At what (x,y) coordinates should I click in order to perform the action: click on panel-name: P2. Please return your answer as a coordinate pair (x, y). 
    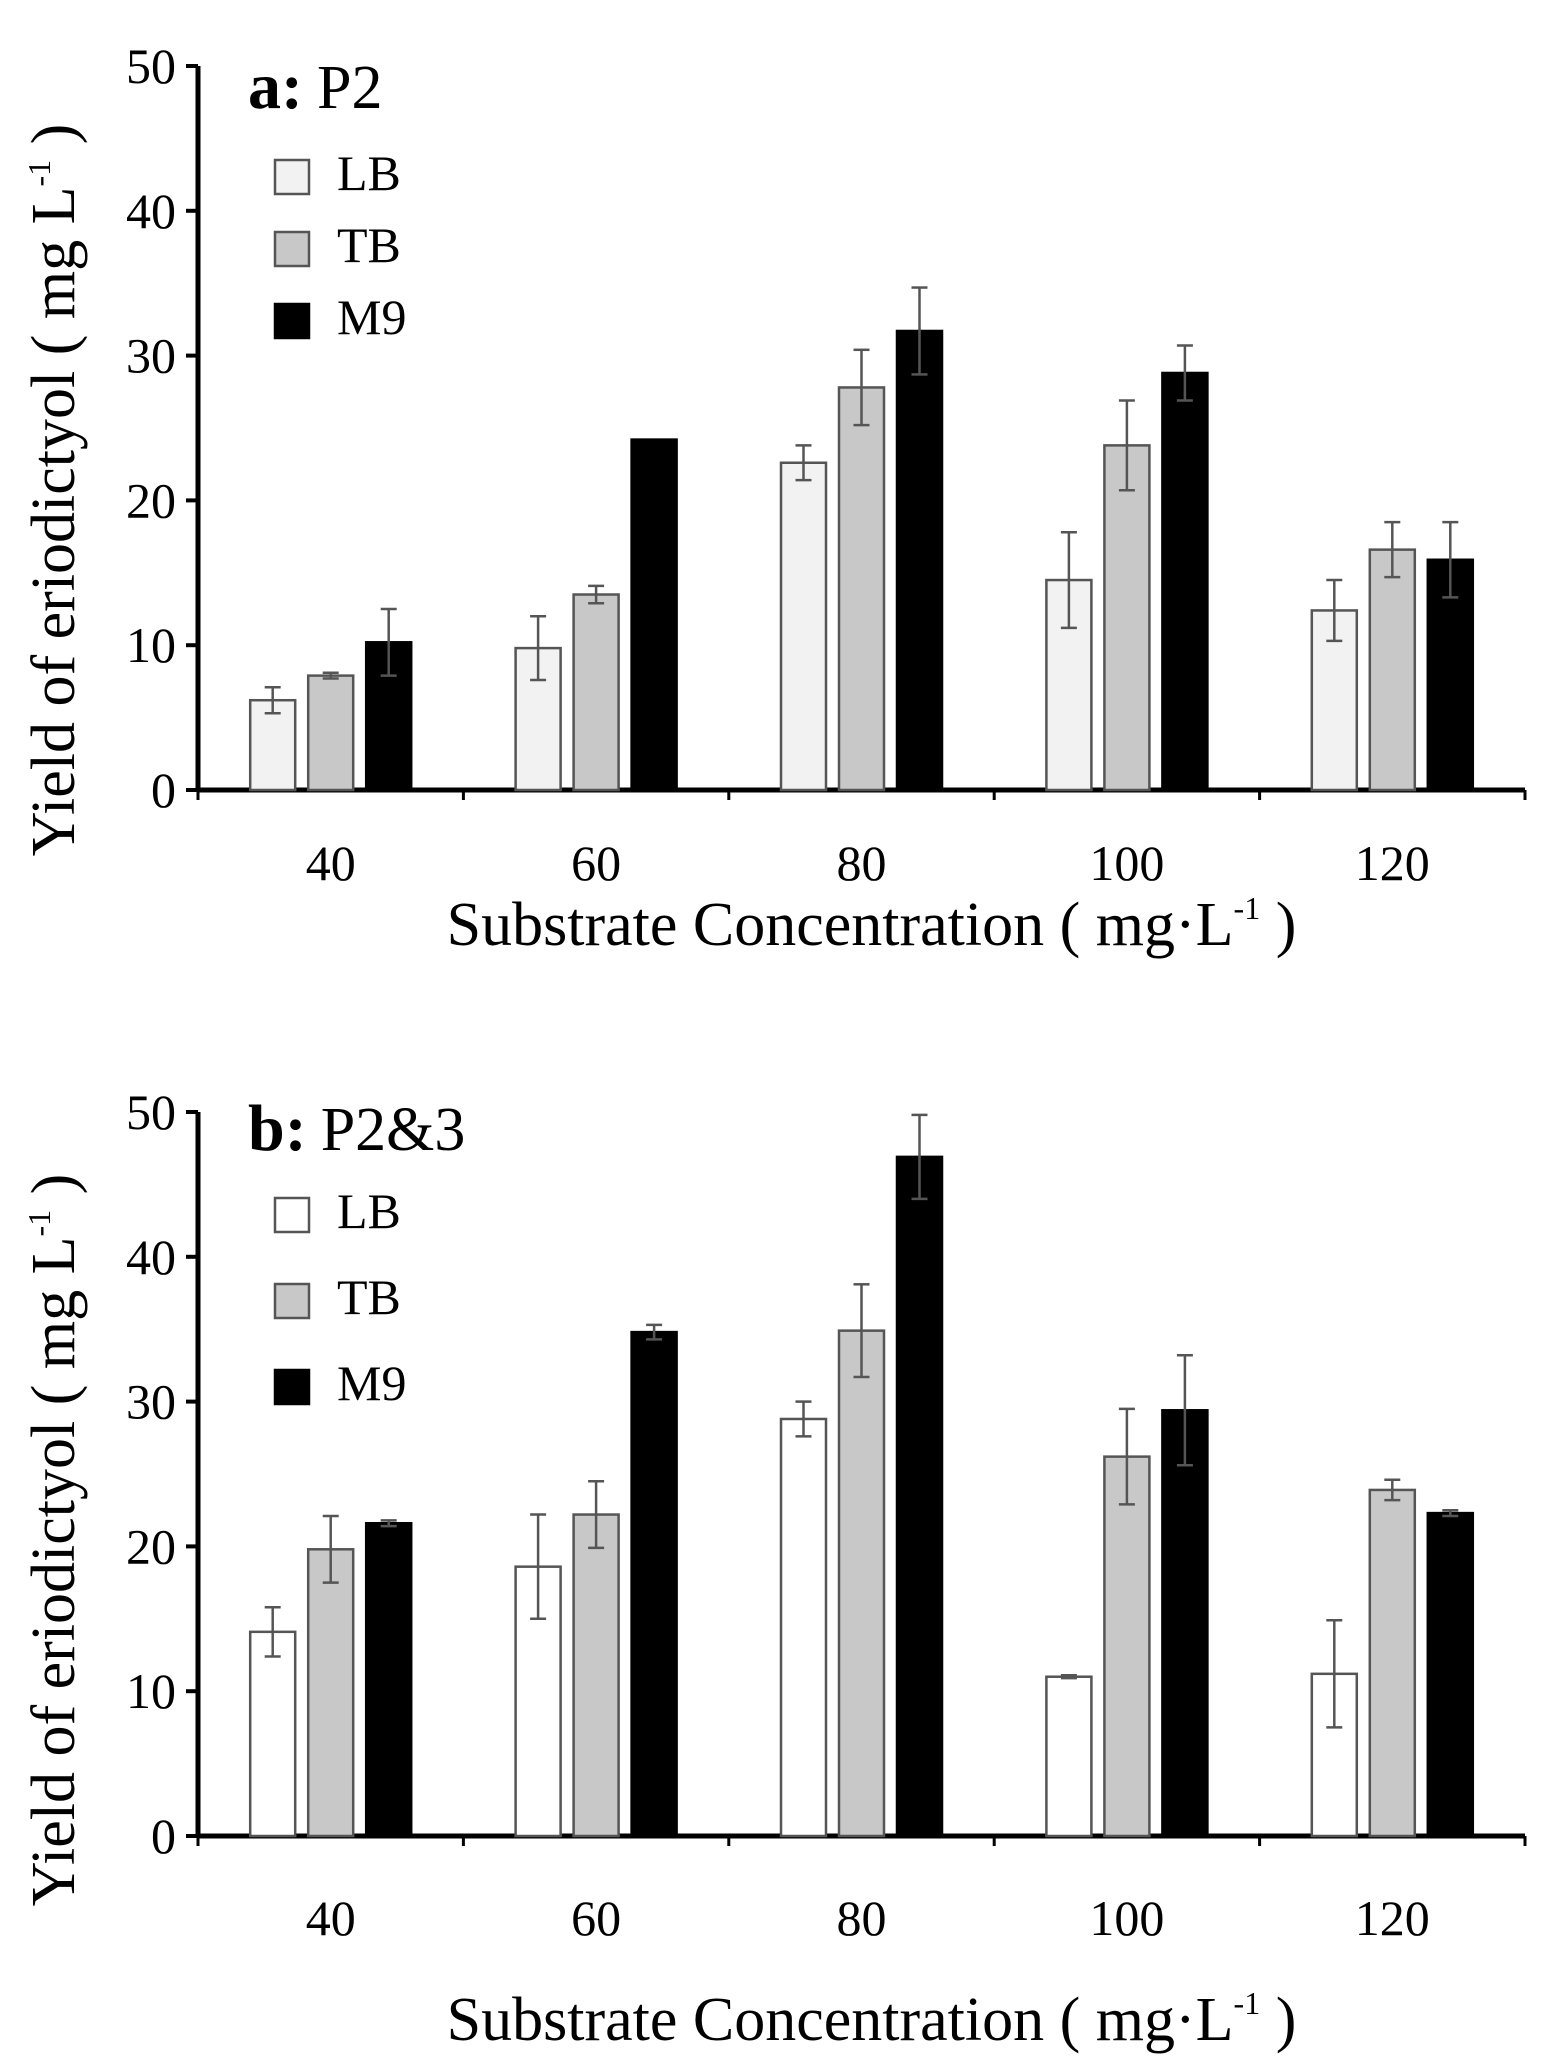
    Looking at the image, I should click on (349, 88).